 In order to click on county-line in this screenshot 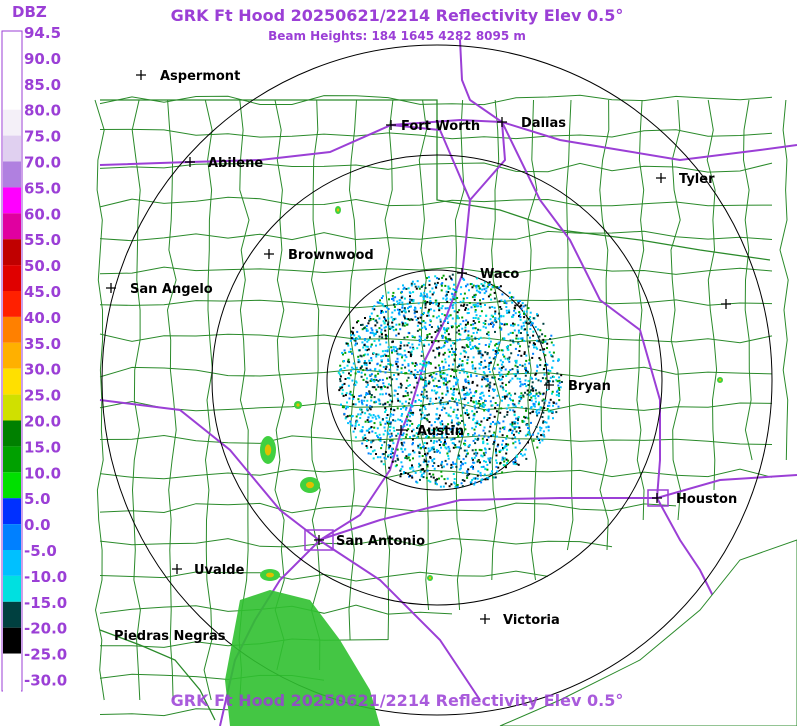, I will do `click(436, 270)`.